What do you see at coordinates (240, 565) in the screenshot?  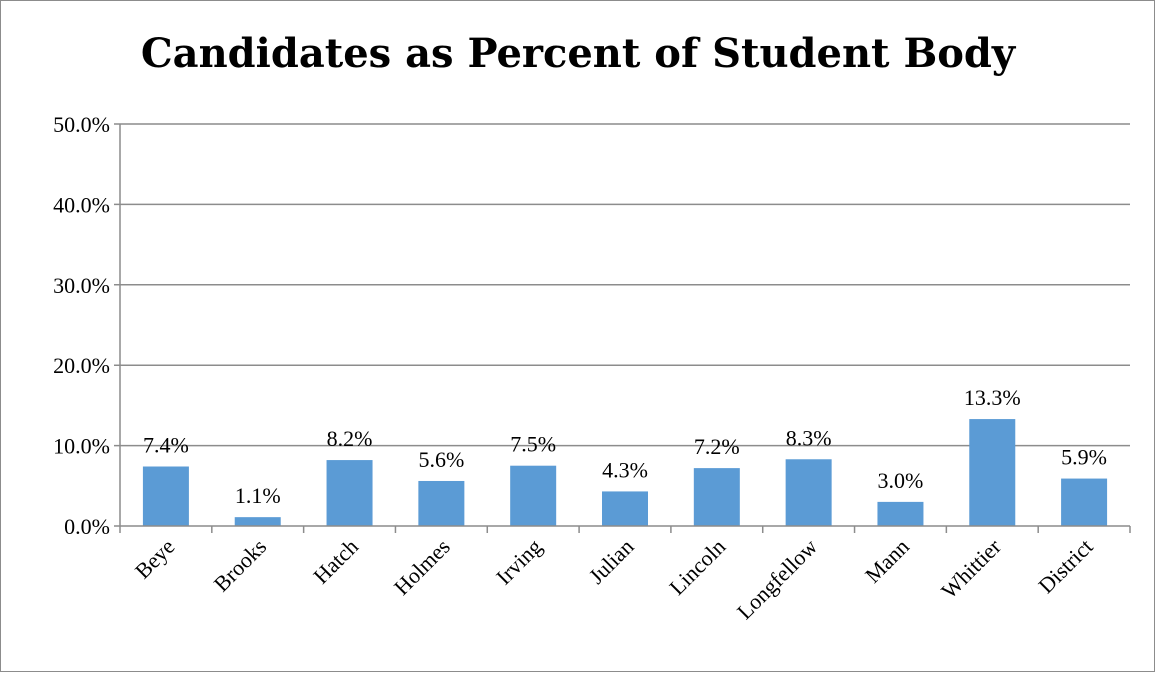 I see `x-category-label: Brooks` at bounding box center [240, 565].